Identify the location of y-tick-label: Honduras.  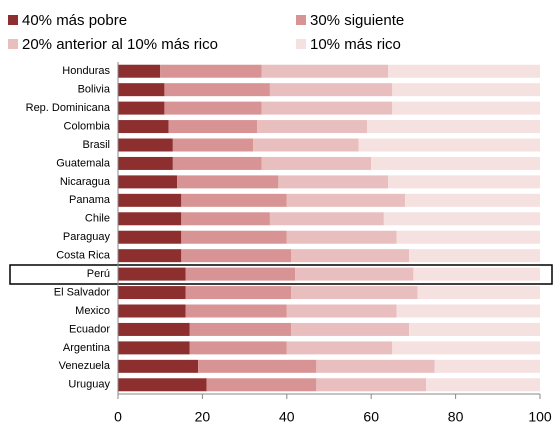
(86, 71).